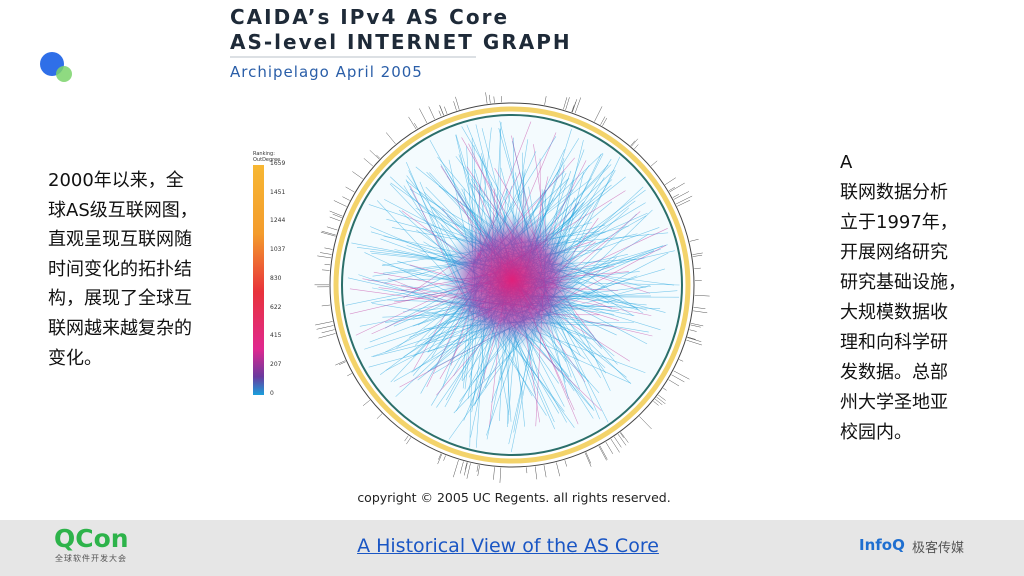 Image resolution: width=1024 pixels, height=576 pixels. What do you see at coordinates (91, 558) in the screenshot?
I see `footer-logo-sub: 全球软件开发大会` at bounding box center [91, 558].